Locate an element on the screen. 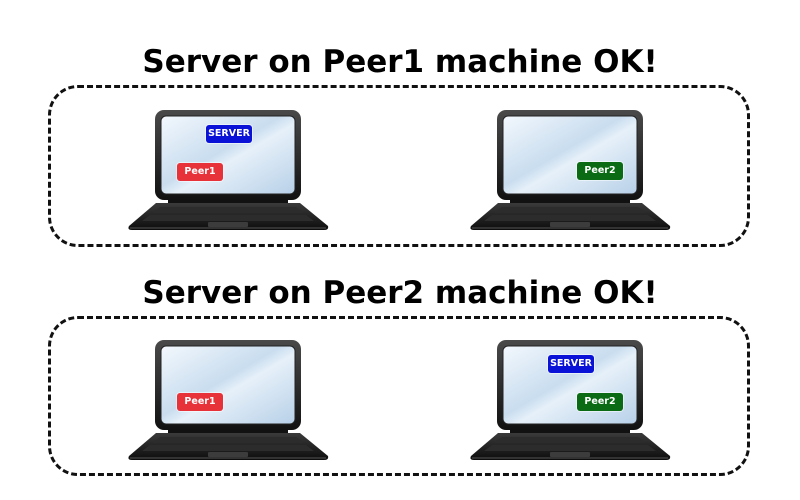  scenario-1-peer2-laptop: Peer2 is located at coordinates (575, 170).